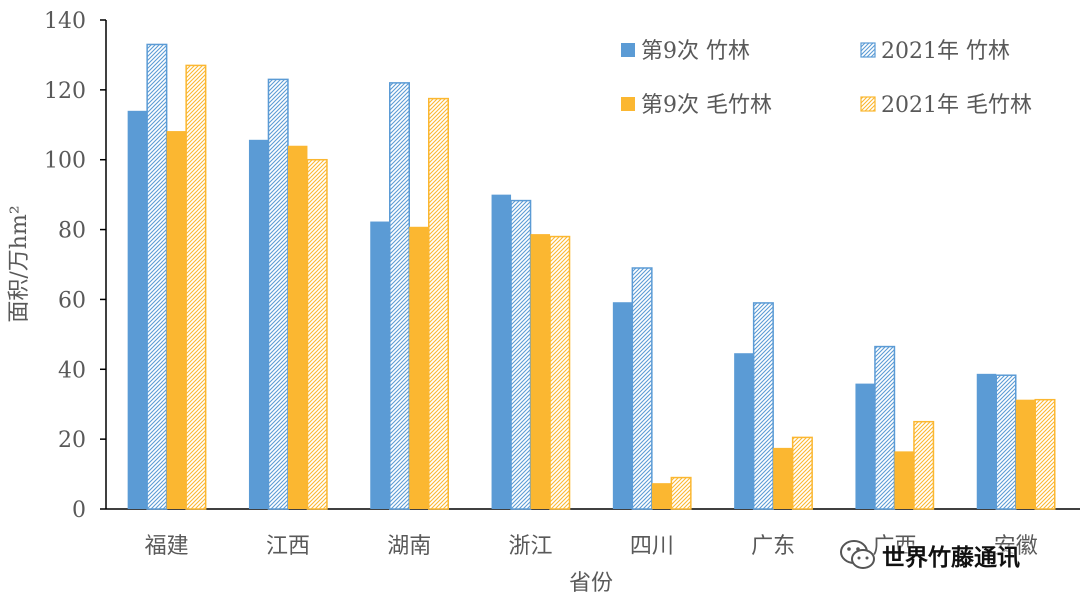 This screenshot has width=1080, height=601. I want to click on watermark: 世界竹藤通讯, so click(929, 555).